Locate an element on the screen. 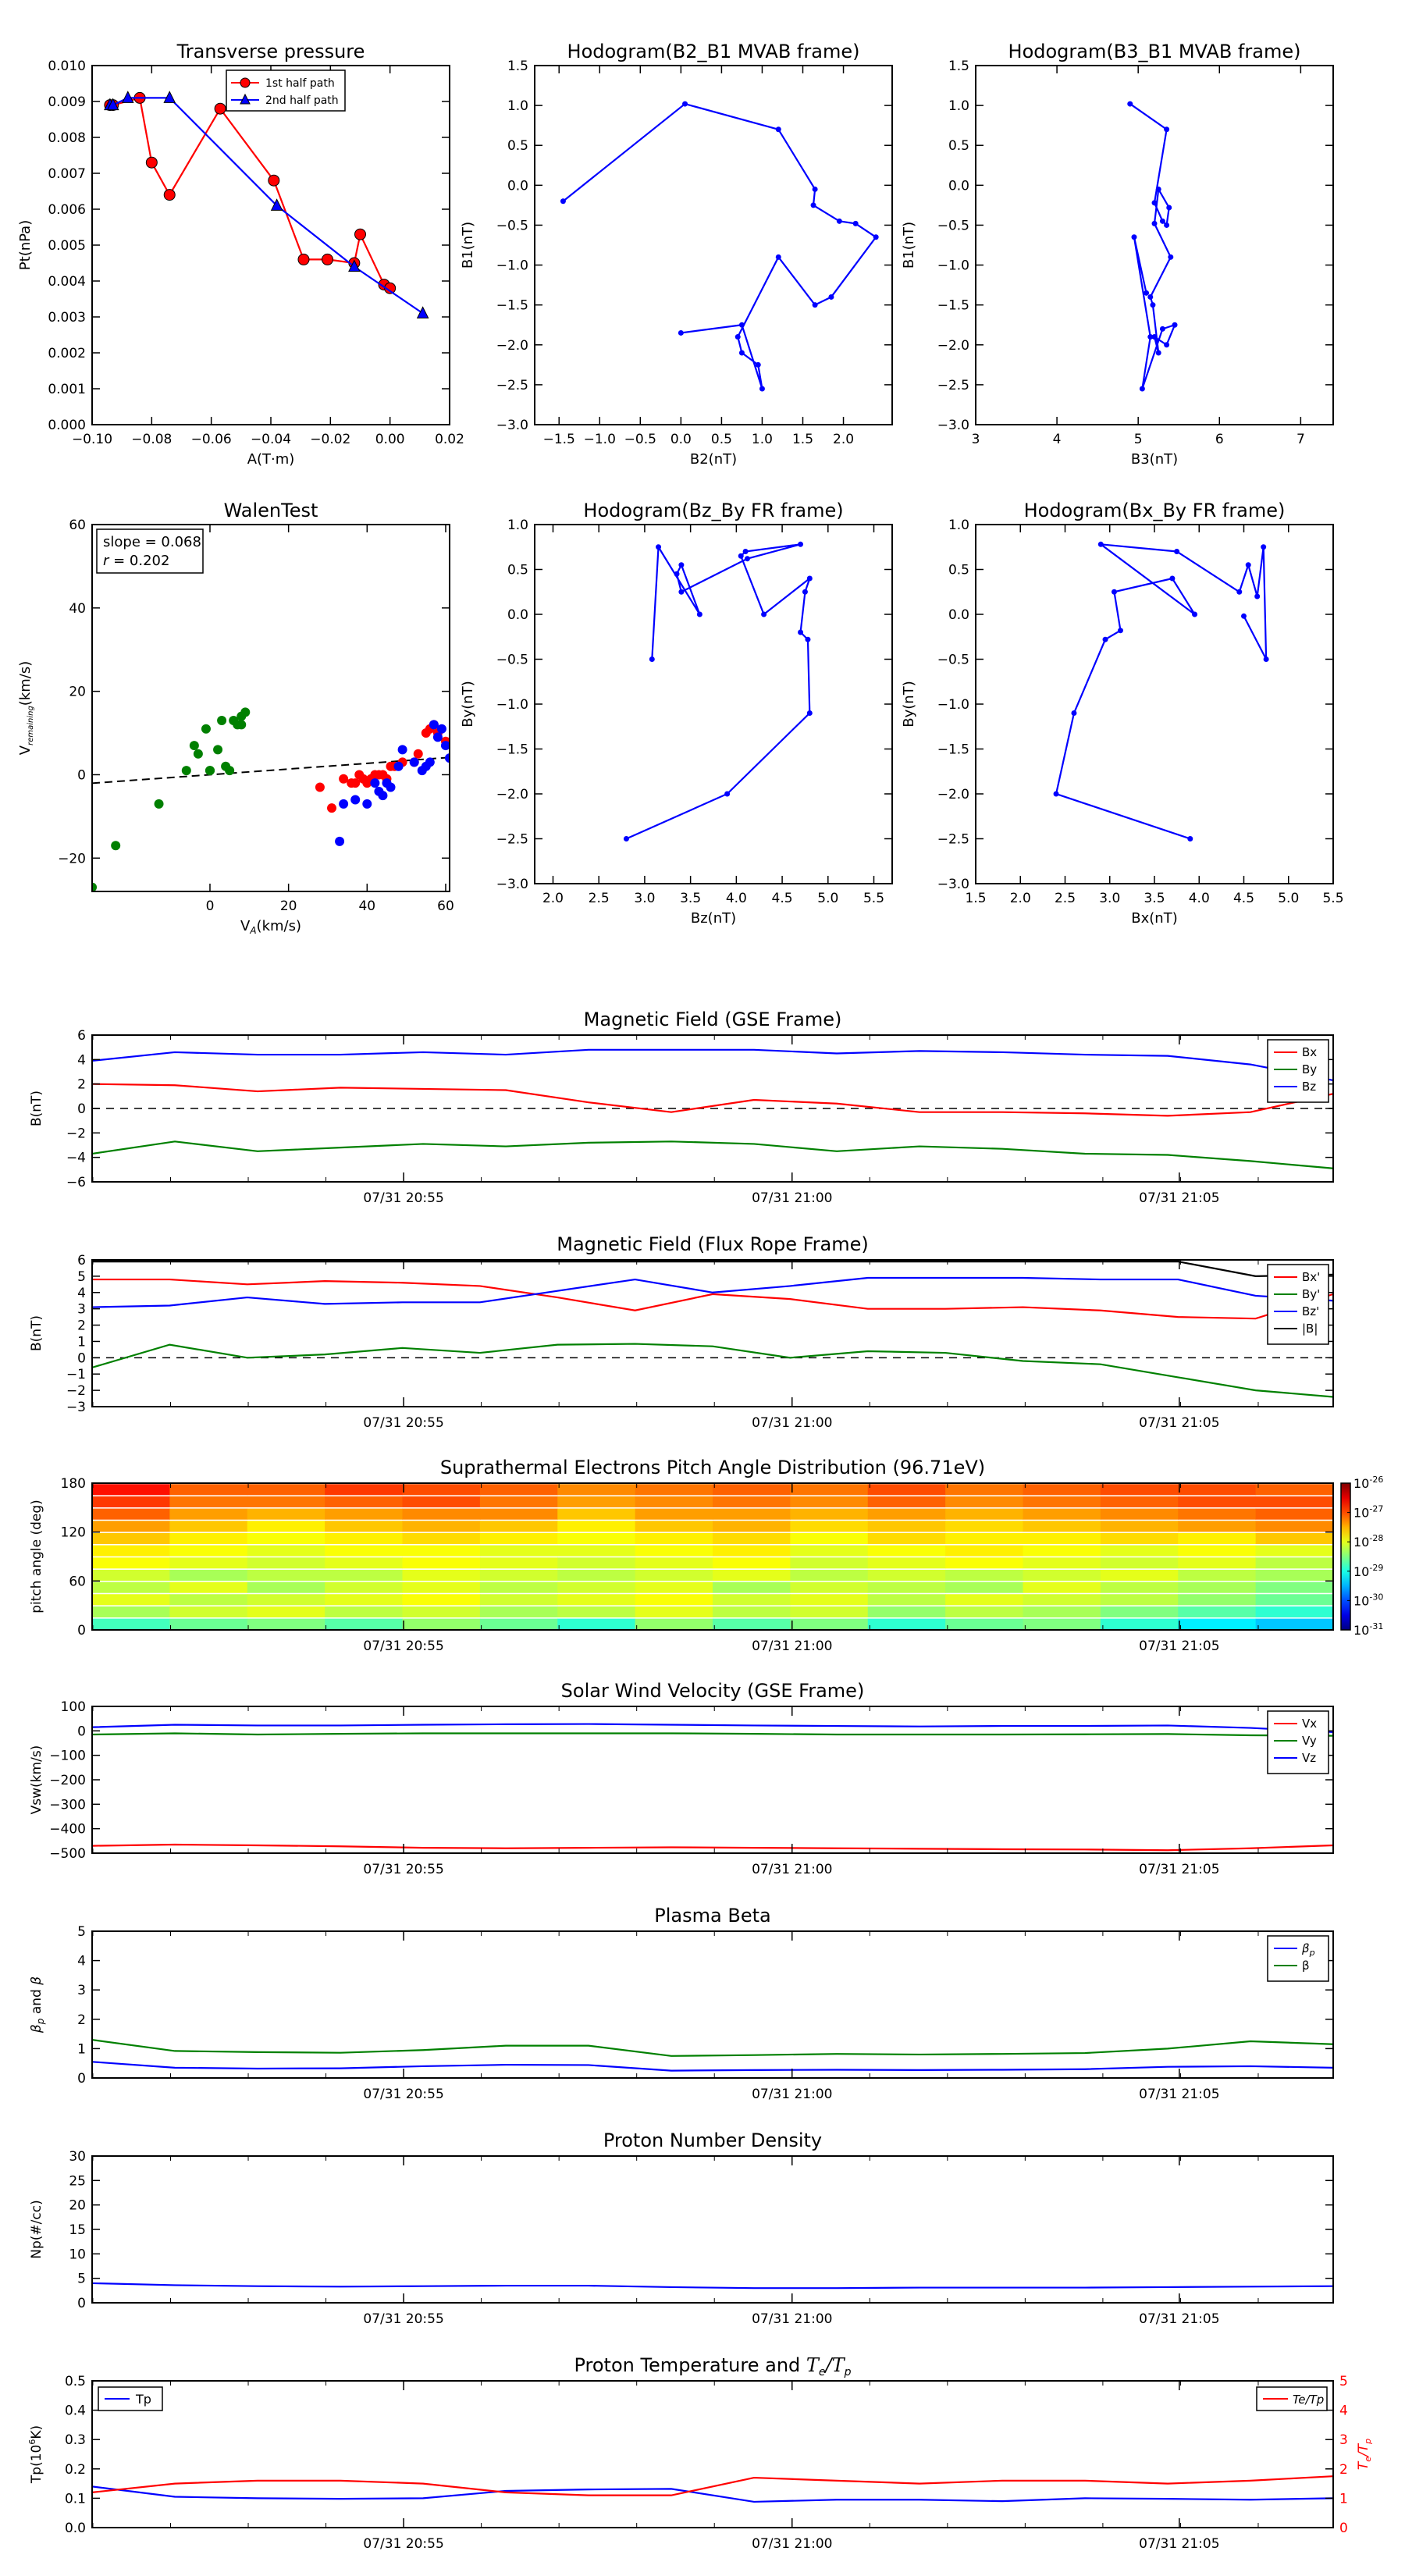 Image resolution: width=1405 pixels, height=2576 pixels. transverse-pressure-ytick-label: 0.002 is located at coordinates (67, 353).